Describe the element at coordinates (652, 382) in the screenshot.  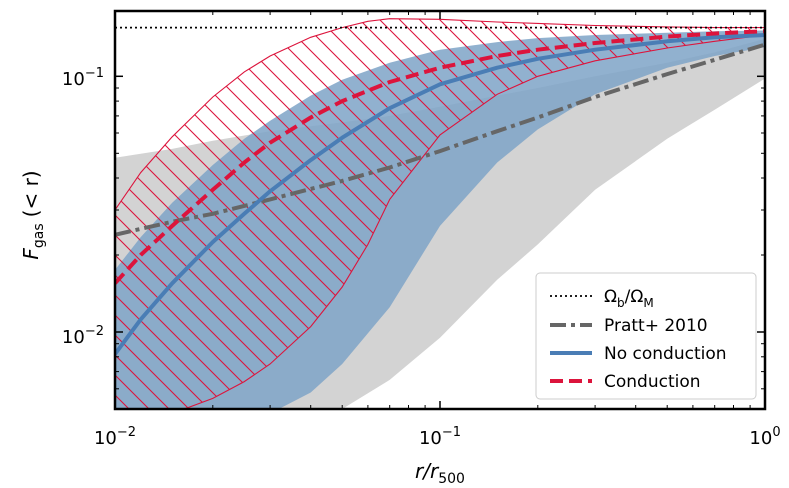
I see `legend-label-conduction: Conduction` at that location.